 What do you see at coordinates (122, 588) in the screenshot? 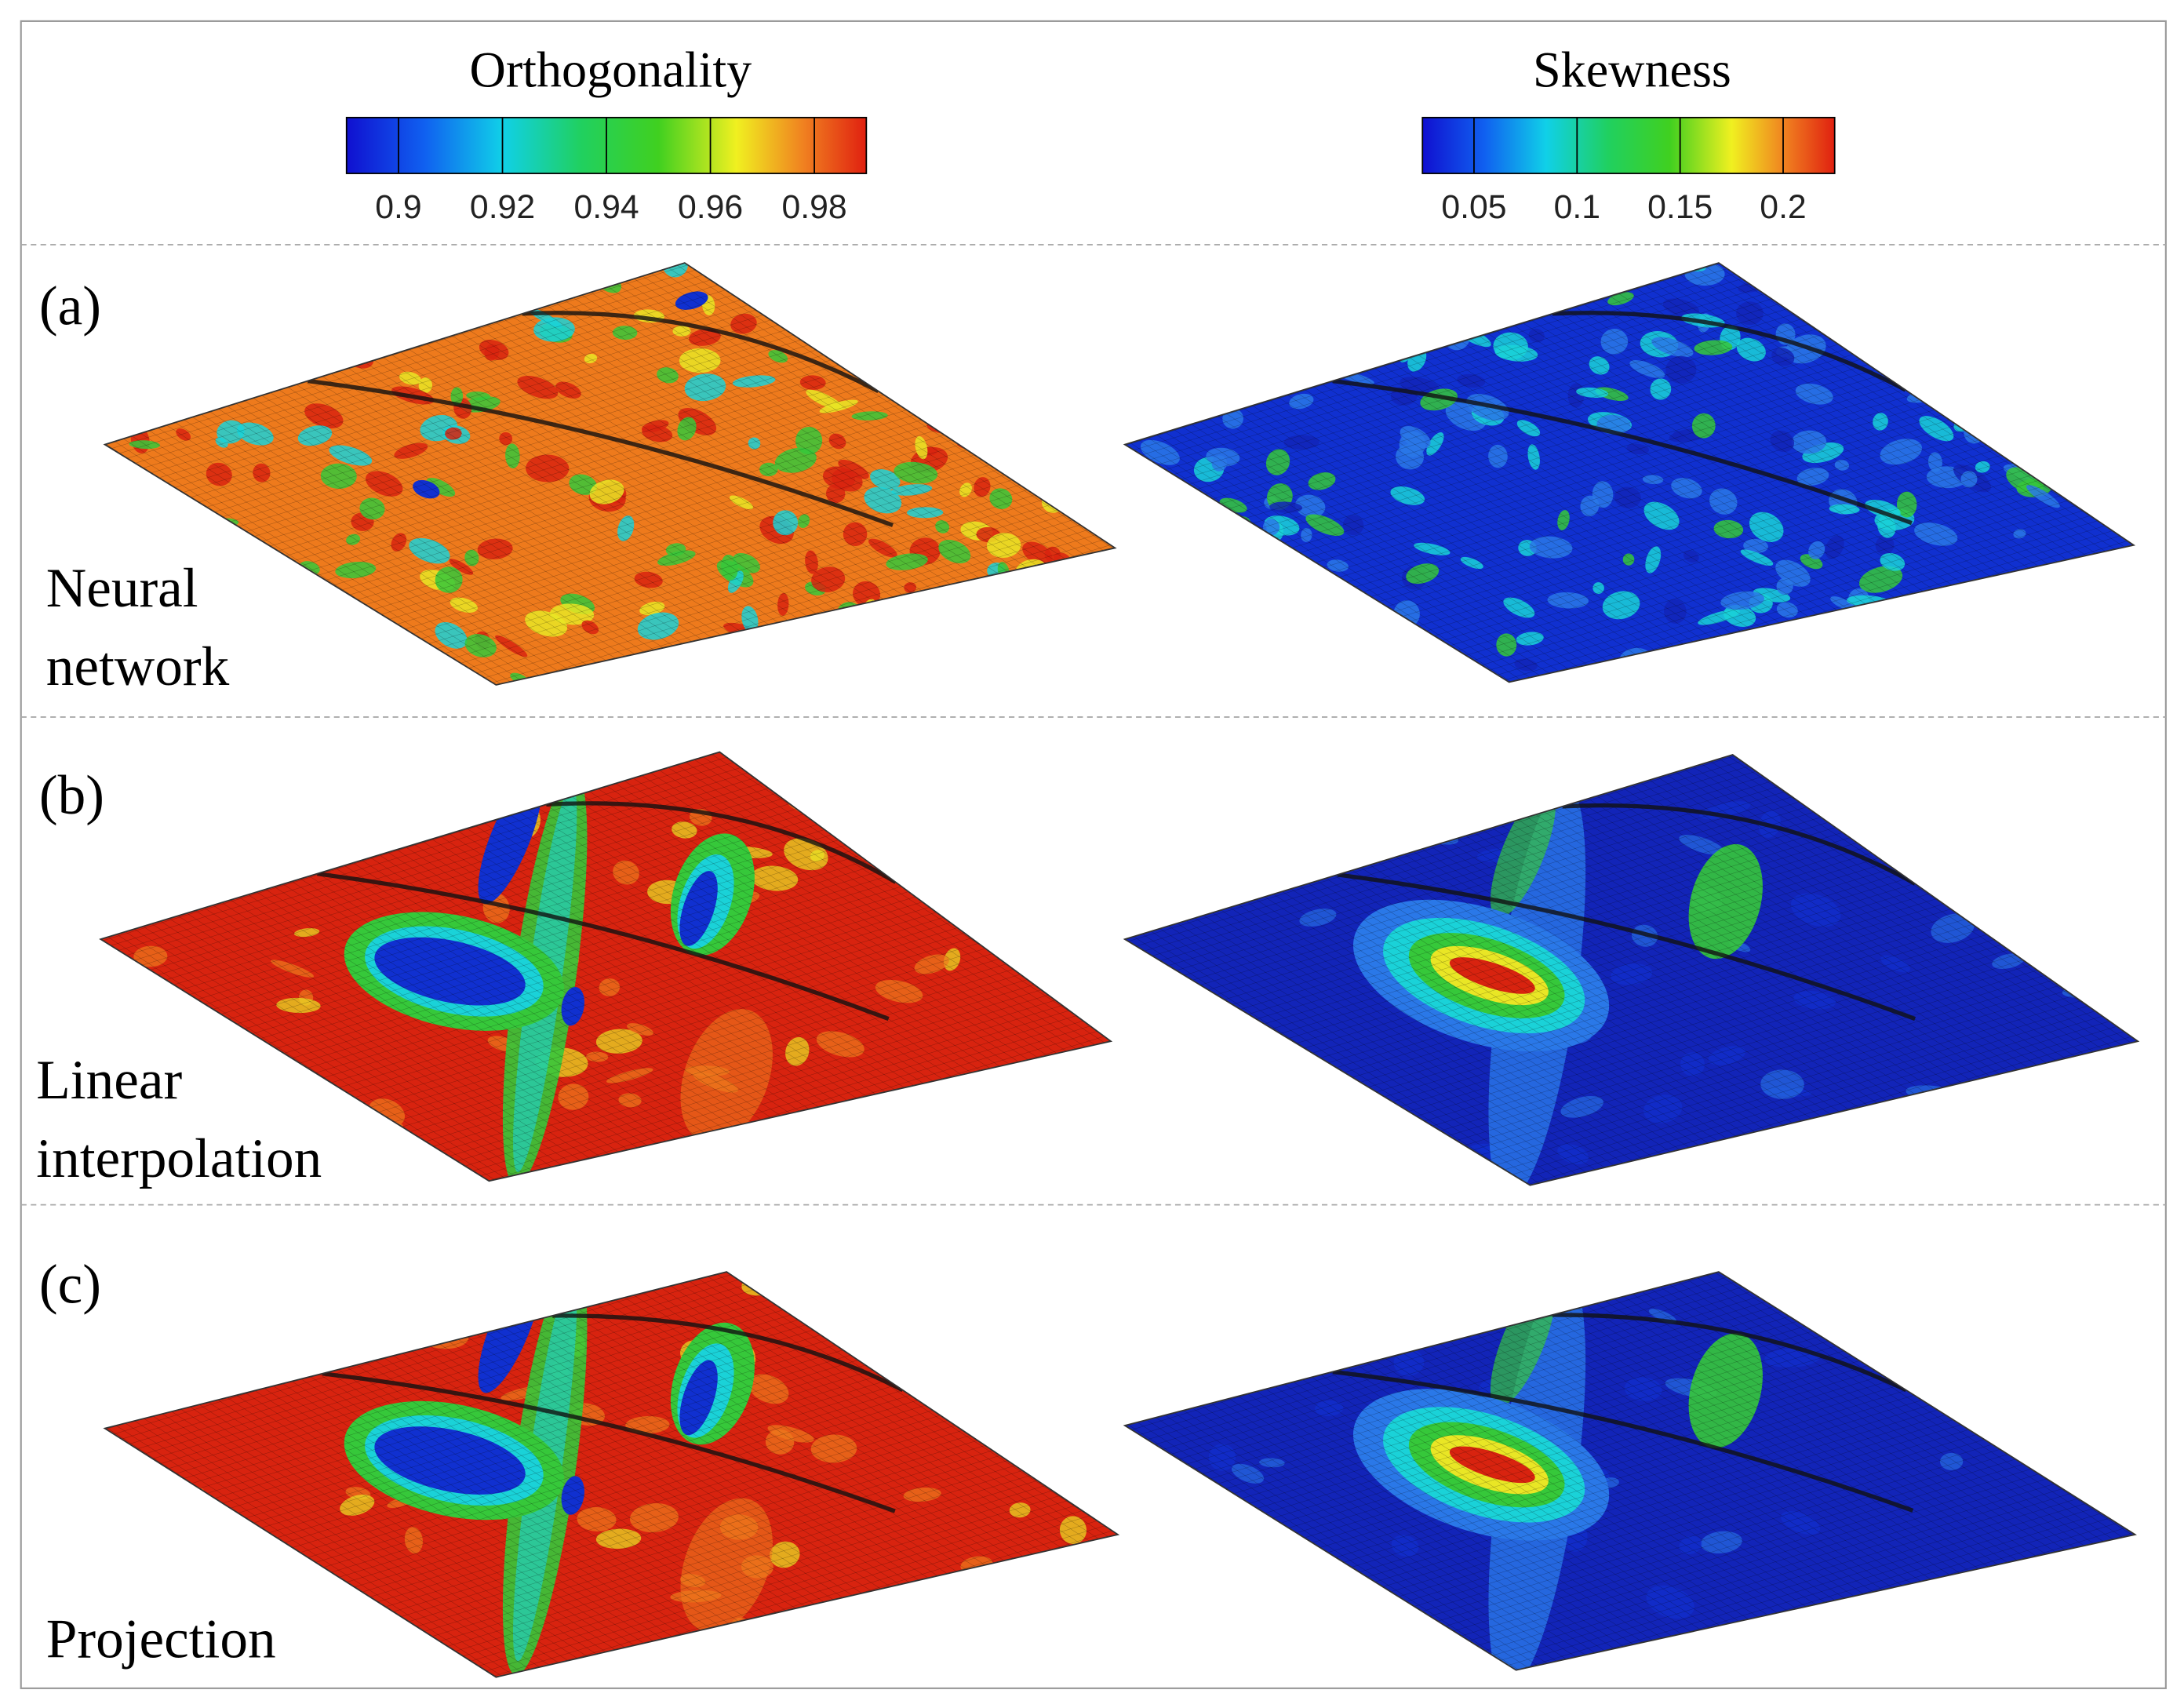
I see `method-label: Neural` at bounding box center [122, 588].